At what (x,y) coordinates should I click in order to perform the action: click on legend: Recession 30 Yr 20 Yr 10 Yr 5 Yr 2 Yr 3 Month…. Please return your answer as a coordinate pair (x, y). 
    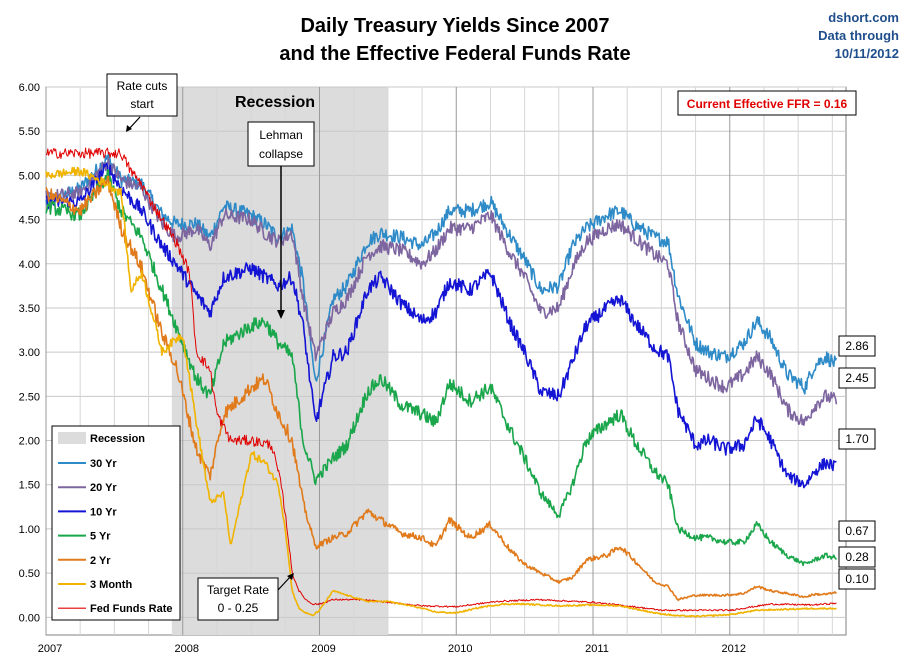
    Looking at the image, I should click on (116, 523).